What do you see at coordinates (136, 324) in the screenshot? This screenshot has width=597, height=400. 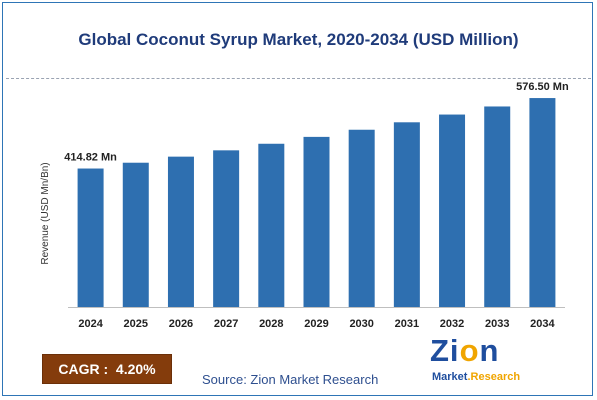 I see `x-tick-label: 2025` at bounding box center [136, 324].